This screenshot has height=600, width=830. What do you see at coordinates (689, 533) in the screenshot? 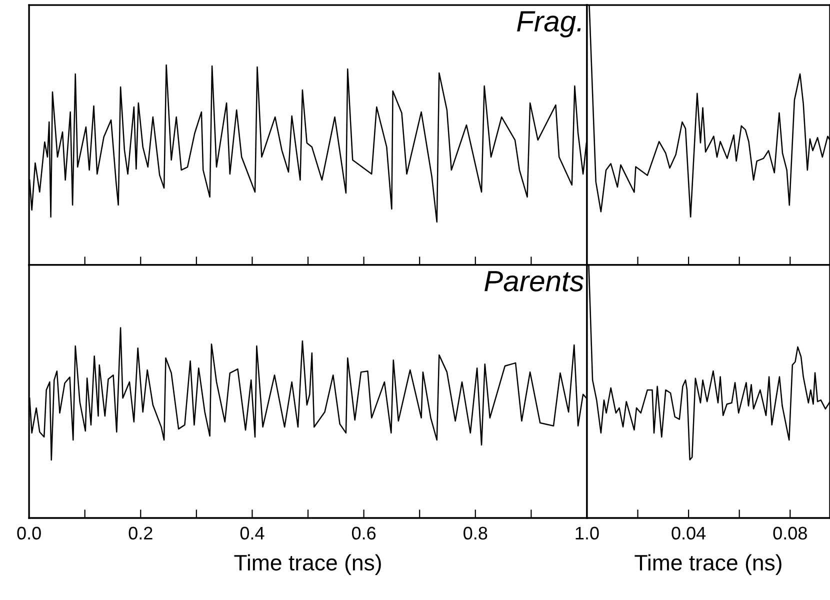
I see `x-tick-label: 0.04` at bounding box center [689, 533].